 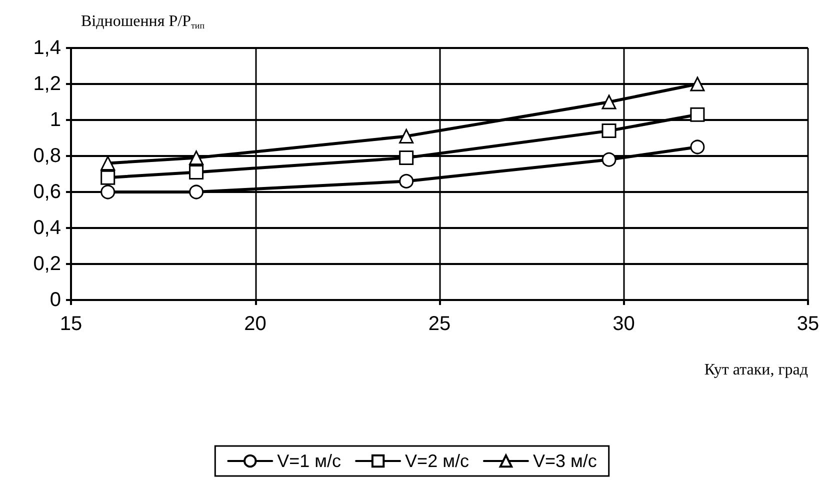 What do you see at coordinates (47, 192) in the screenshot?
I see `y-tick-label: 0,6` at bounding box center [47, 192].